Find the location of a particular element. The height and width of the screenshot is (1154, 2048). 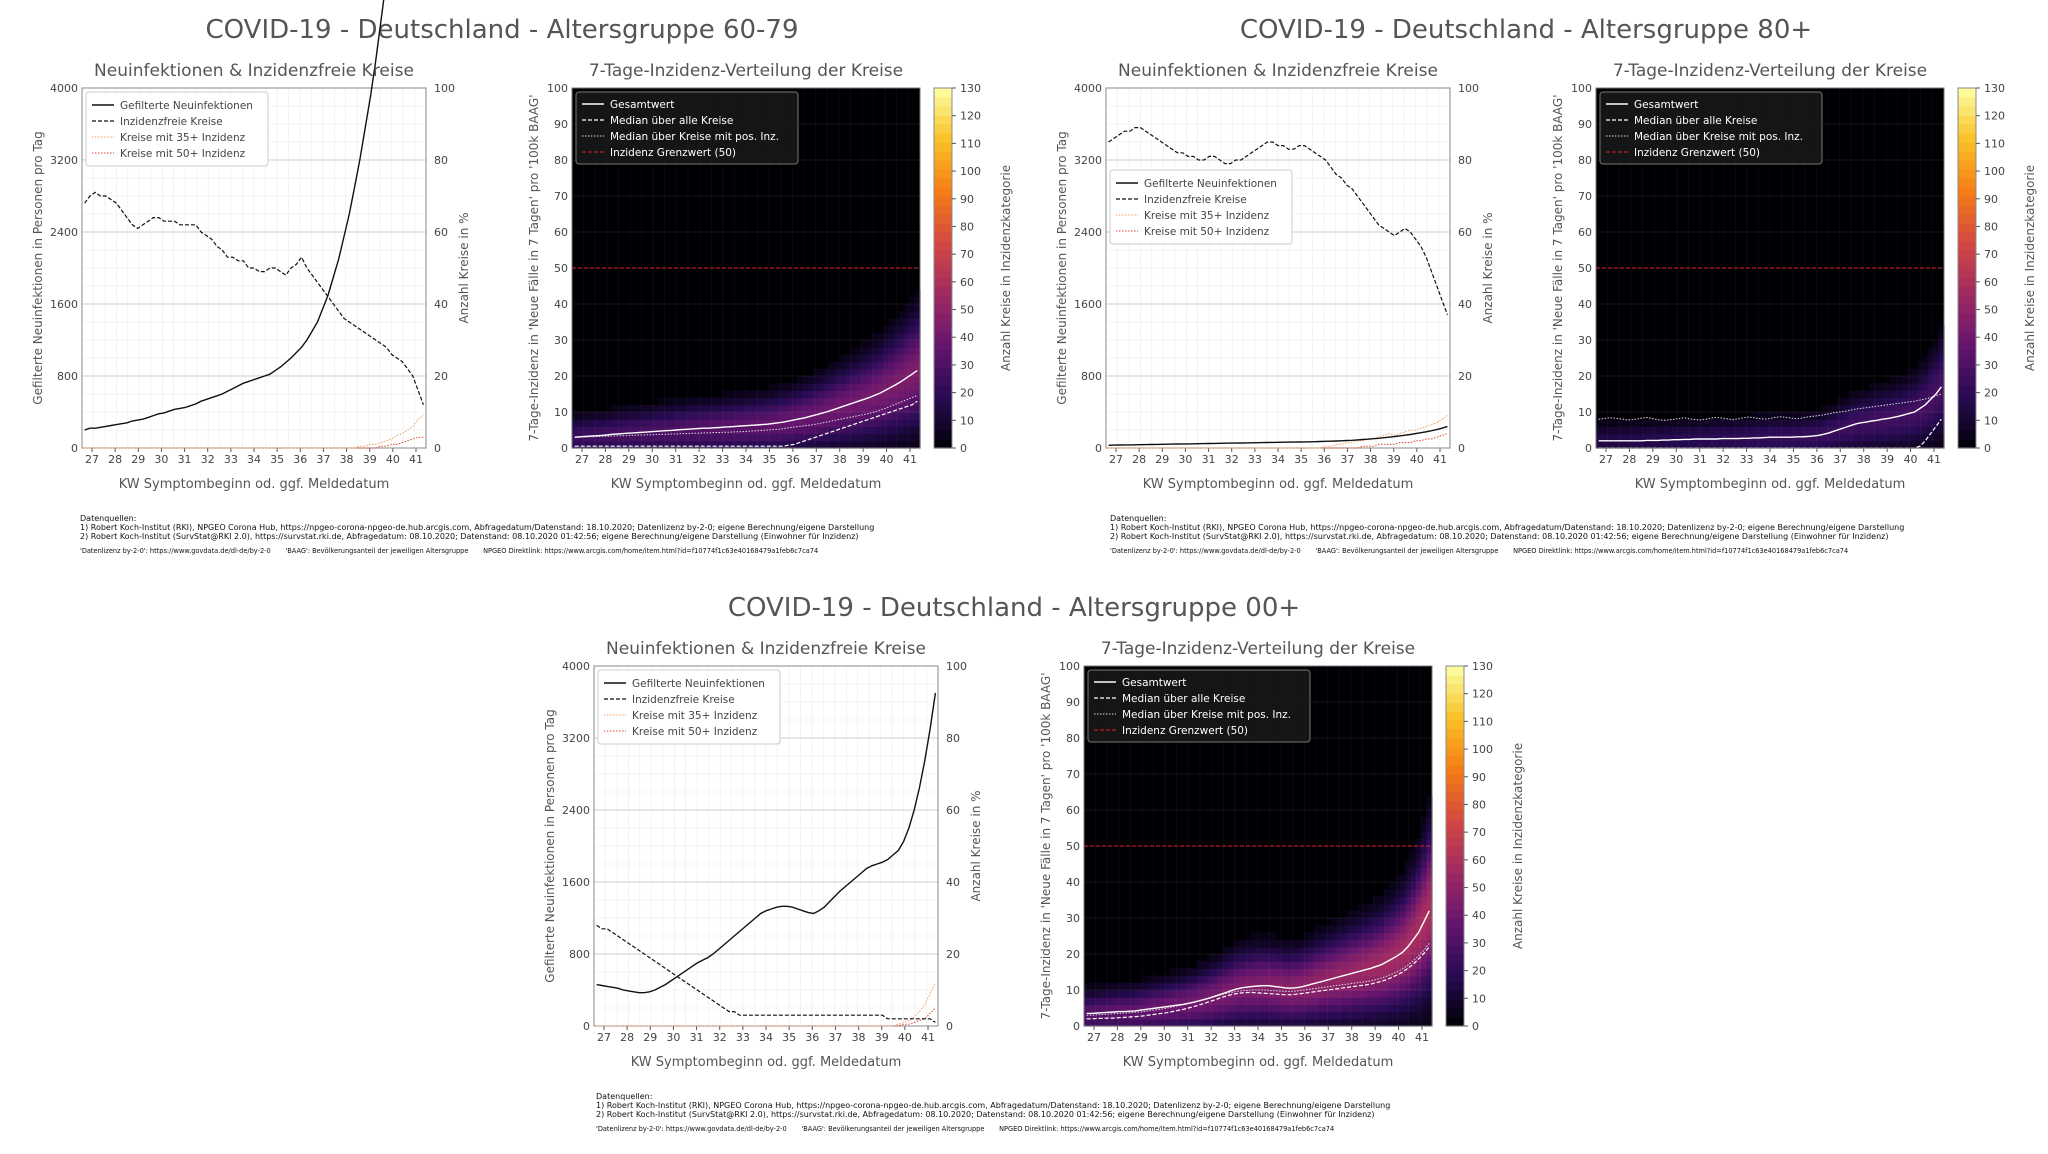

y-tick-label: 3200 is located at coordinates (576, 738).